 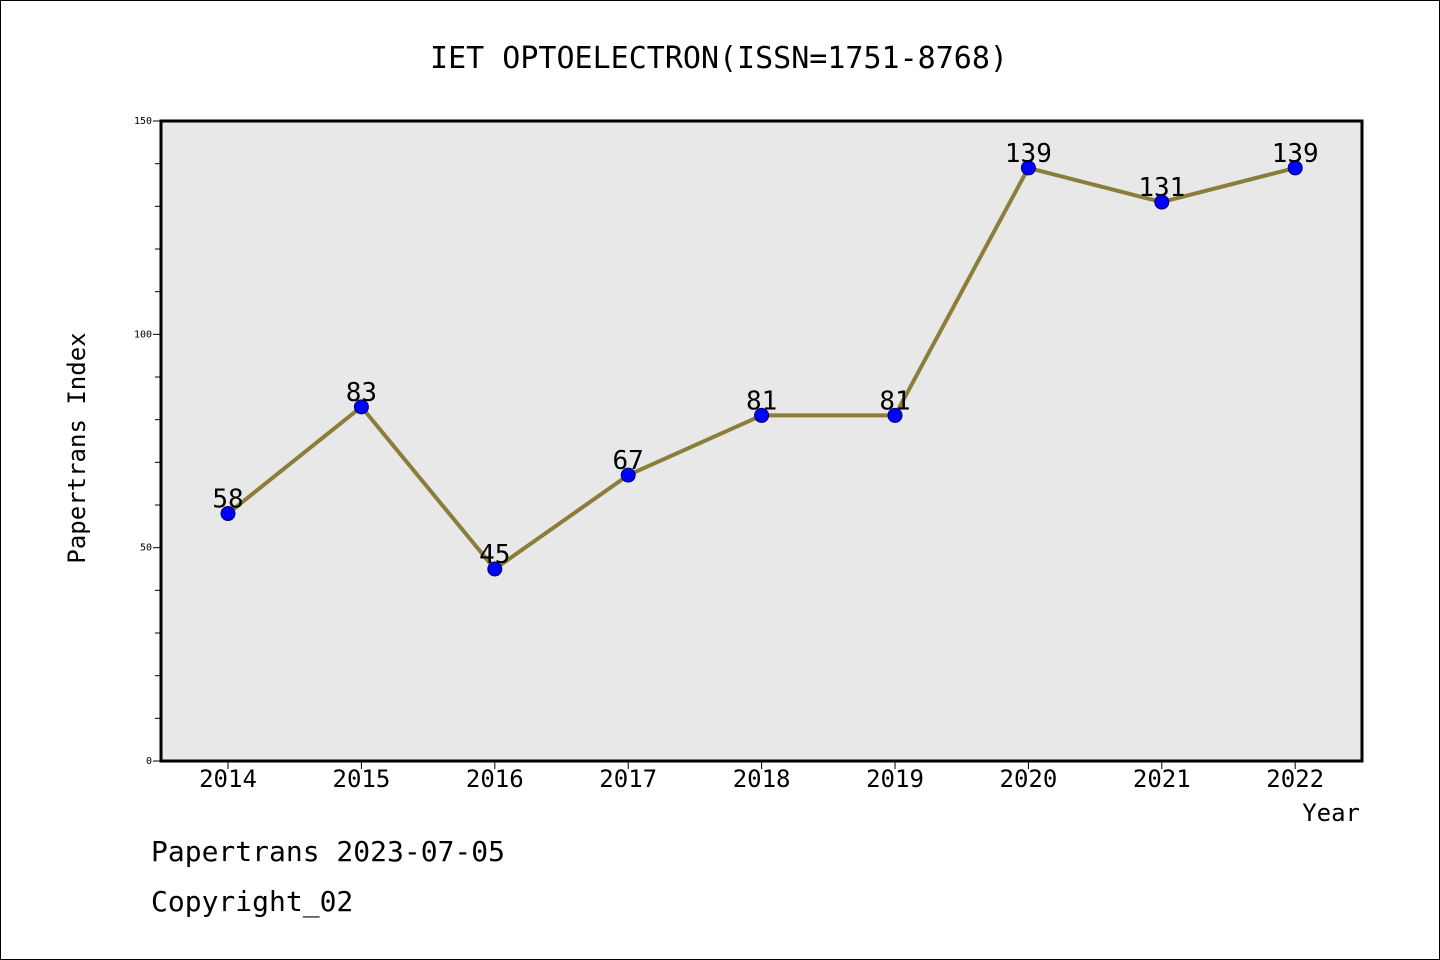 What do you see at coordinates (628, 779) in the screenshot?
I see `x-tick-label: 2017` at bounding box center [628, 779].